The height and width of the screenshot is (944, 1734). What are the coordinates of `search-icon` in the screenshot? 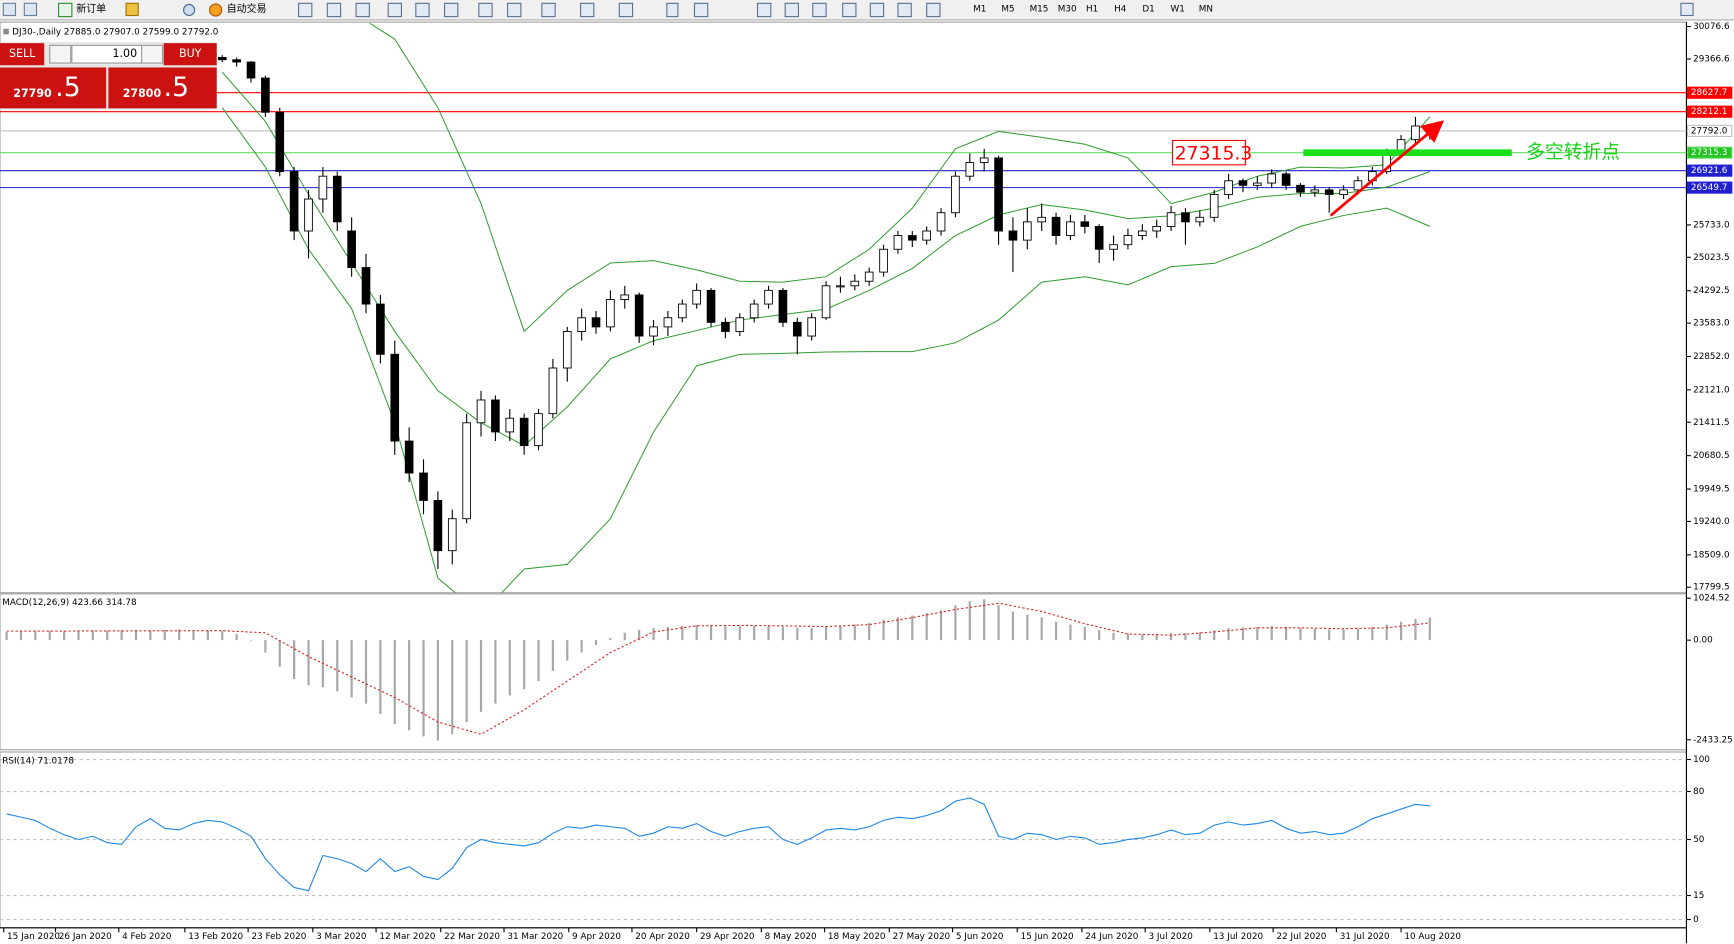 It's located at (1687, 9).